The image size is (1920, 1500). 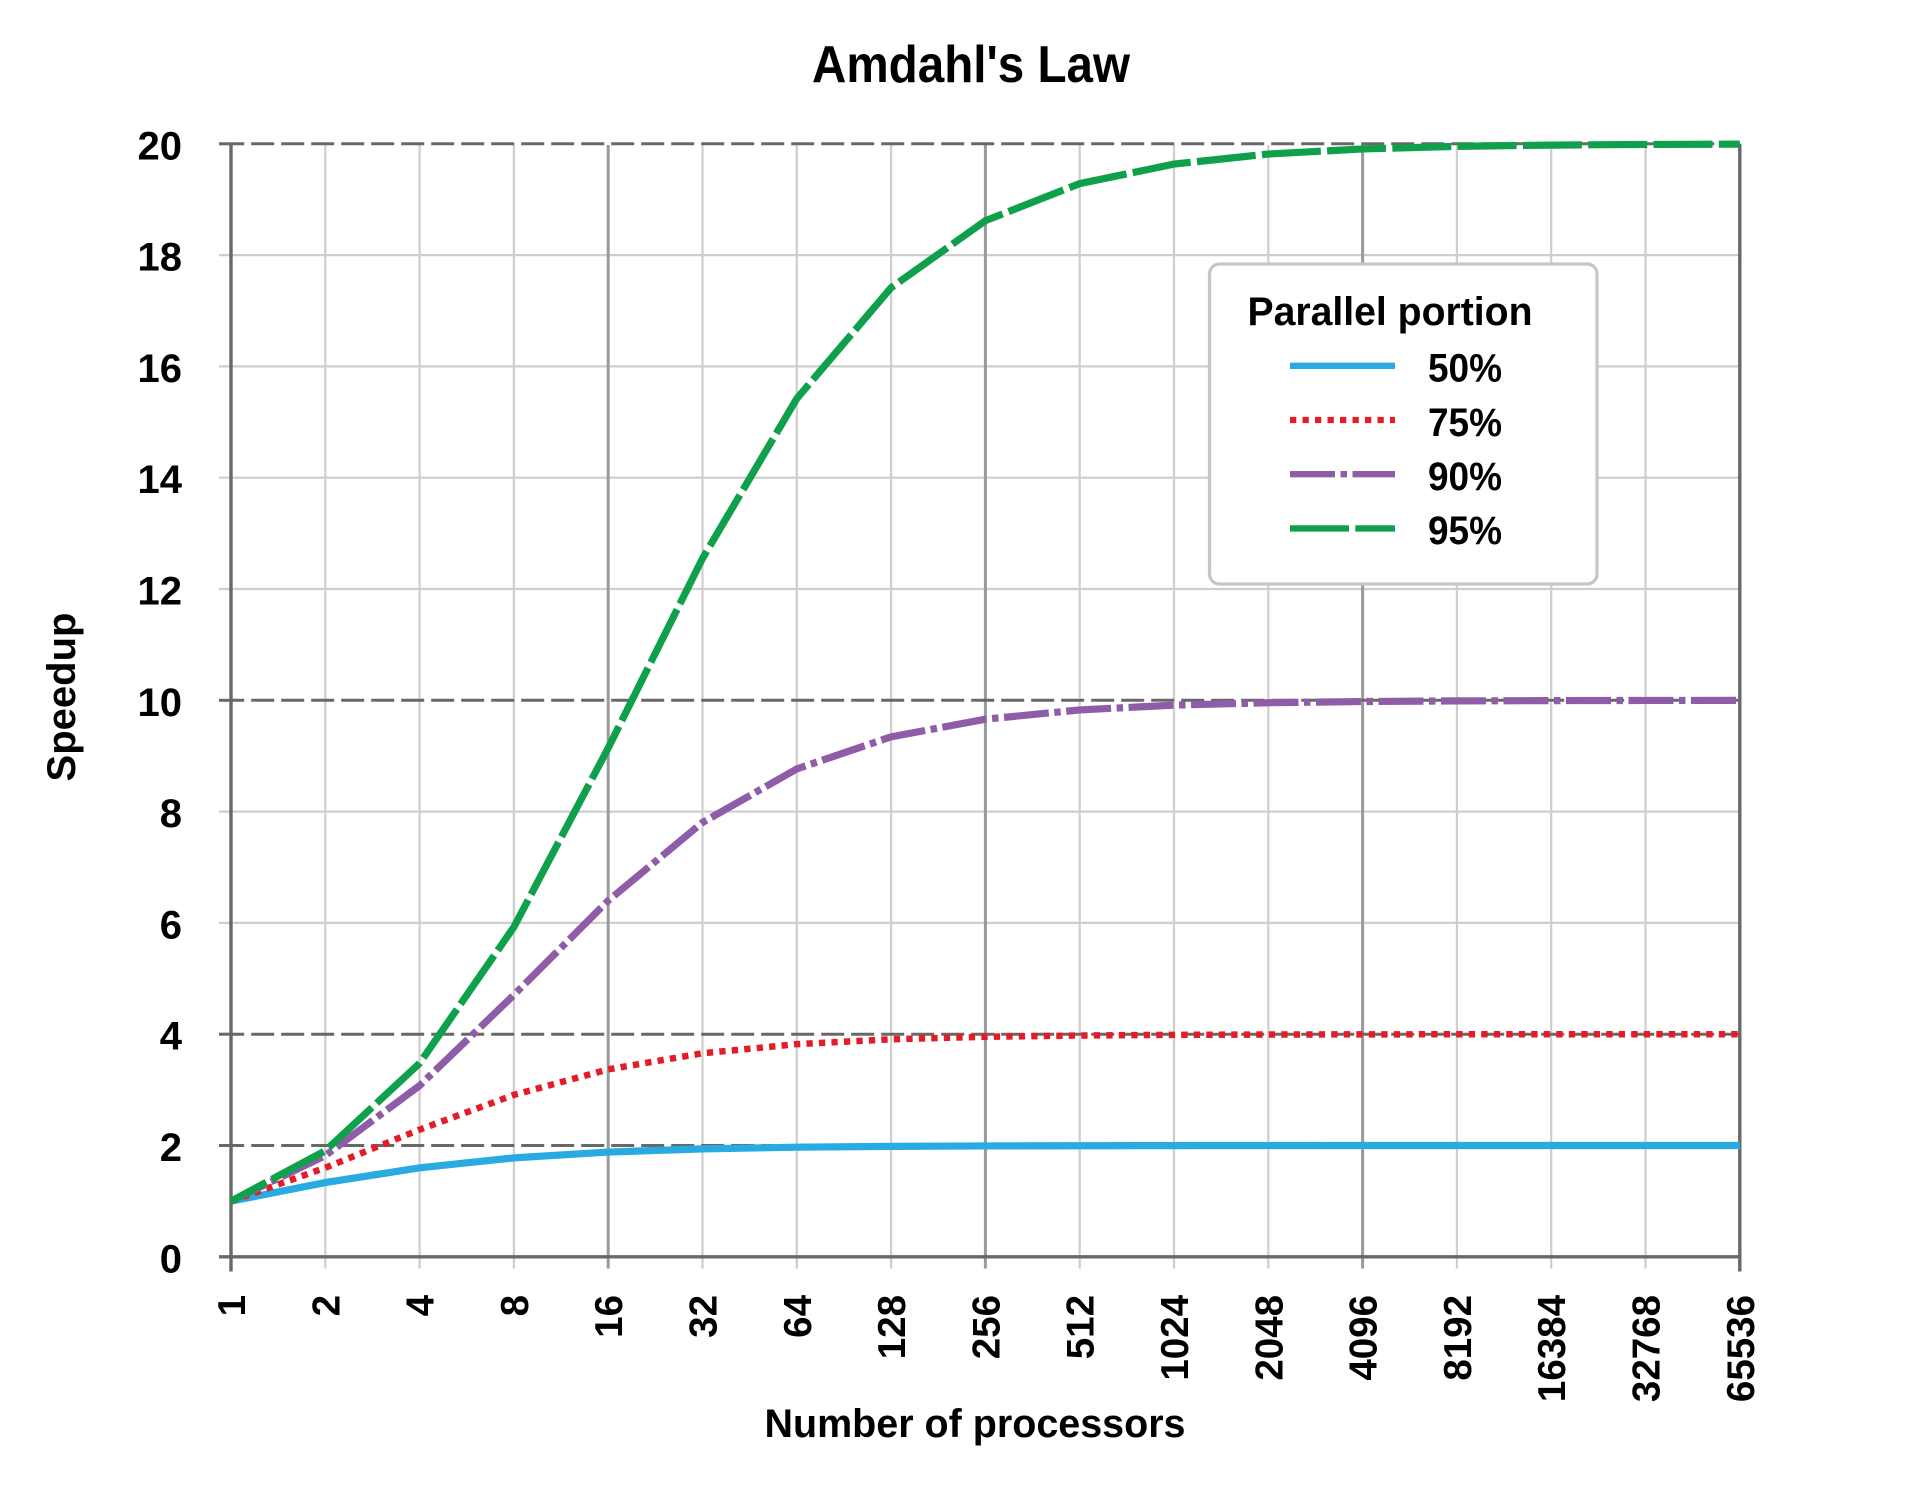 What do you see at coordinates (1465, 369) in the screenshot?
I see `svg-text: 50%` at bounding box center [1465, 369].